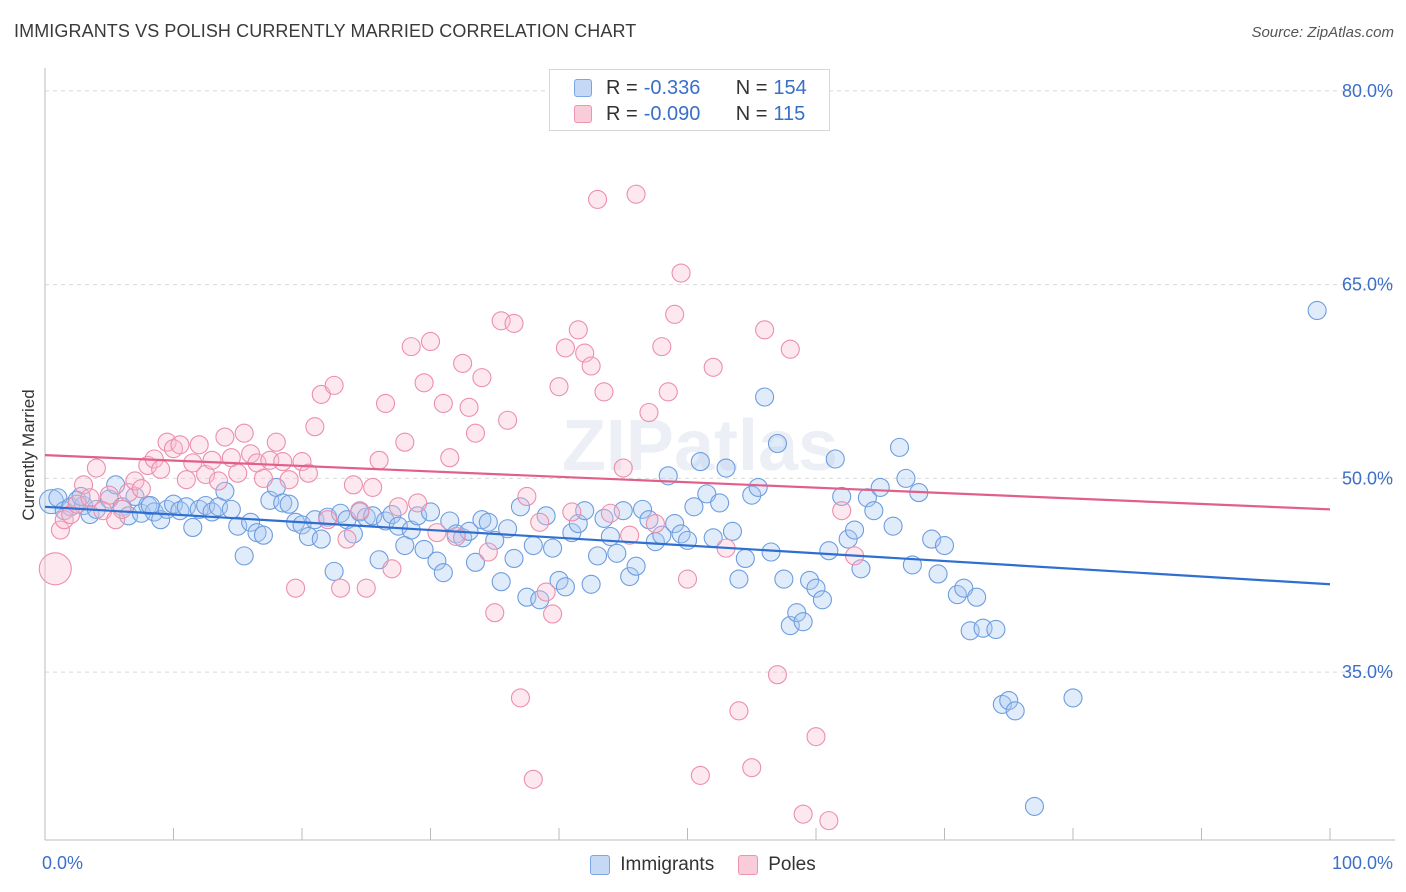 This screenshot has height=892, width=1406. I want to click on y-axis-label: Currently Married, so click(28, 454).